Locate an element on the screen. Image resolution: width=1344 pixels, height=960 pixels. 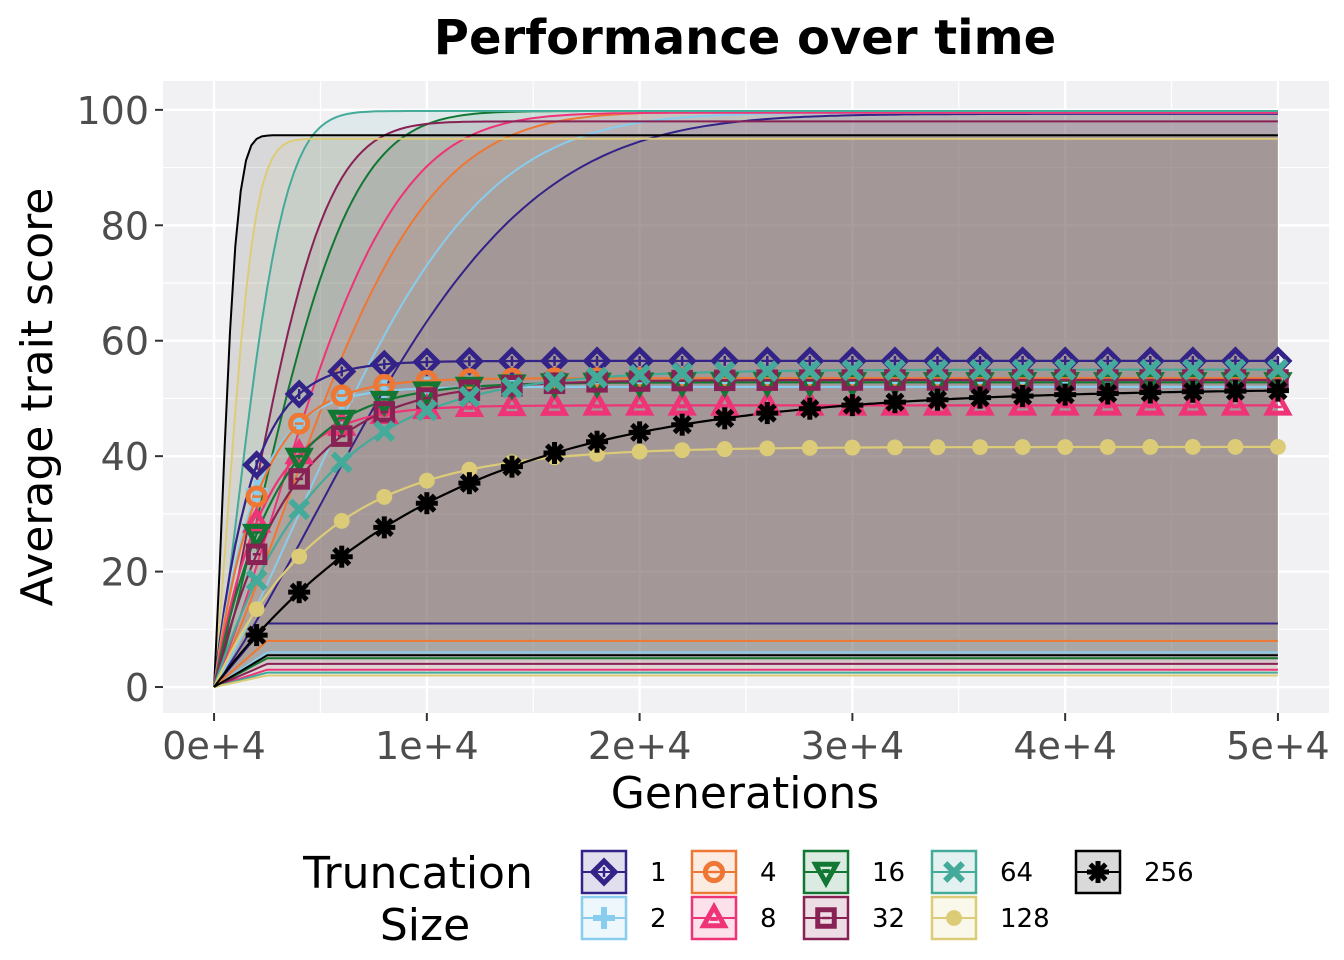
legend-label-32: 32 is located at coordinates (888, 919).